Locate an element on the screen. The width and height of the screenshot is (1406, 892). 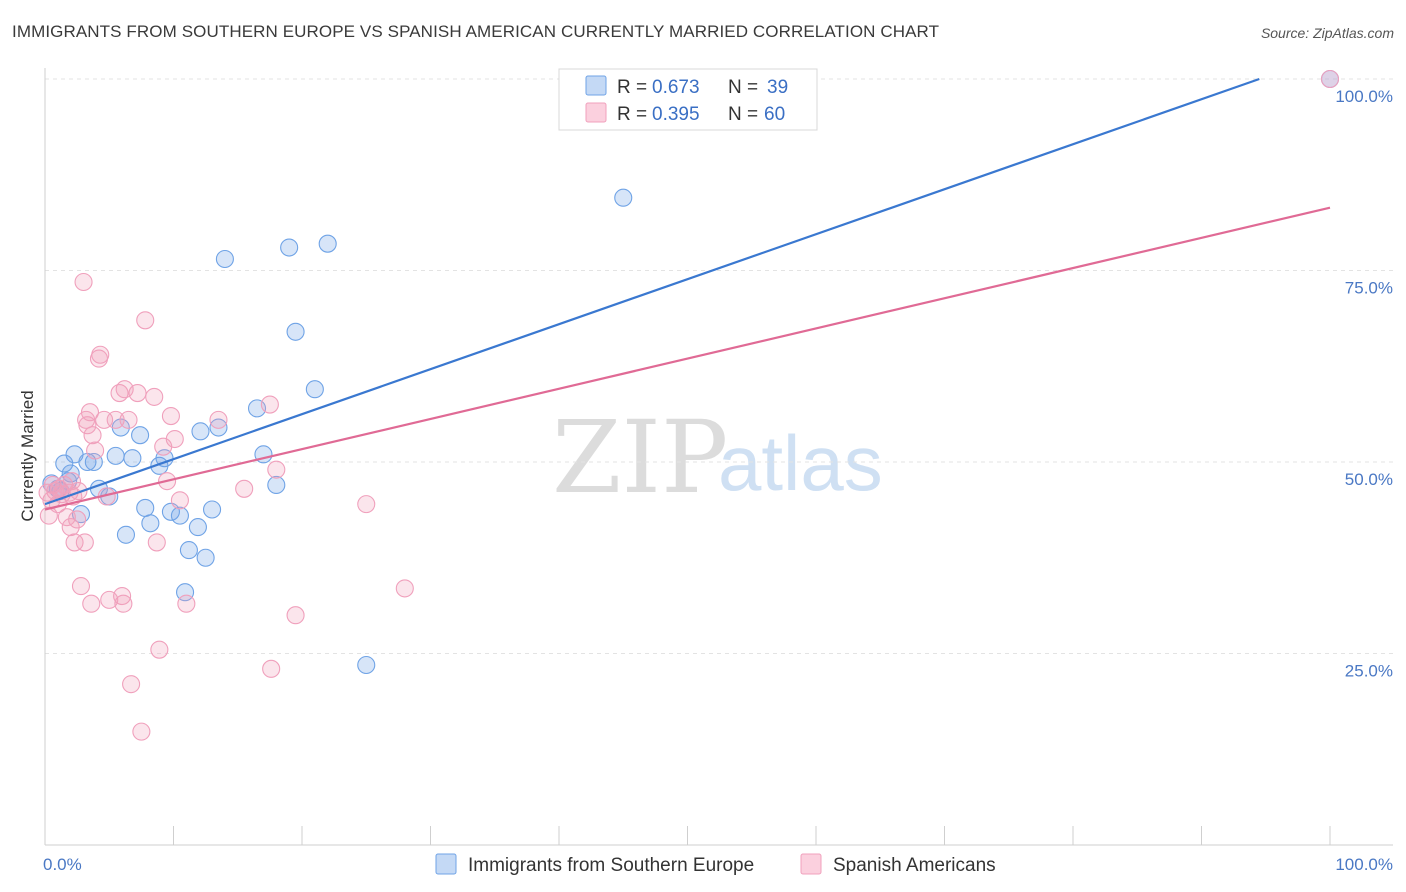
y-tick-label-75: 75.0% is located at coordinates (1369, 288).